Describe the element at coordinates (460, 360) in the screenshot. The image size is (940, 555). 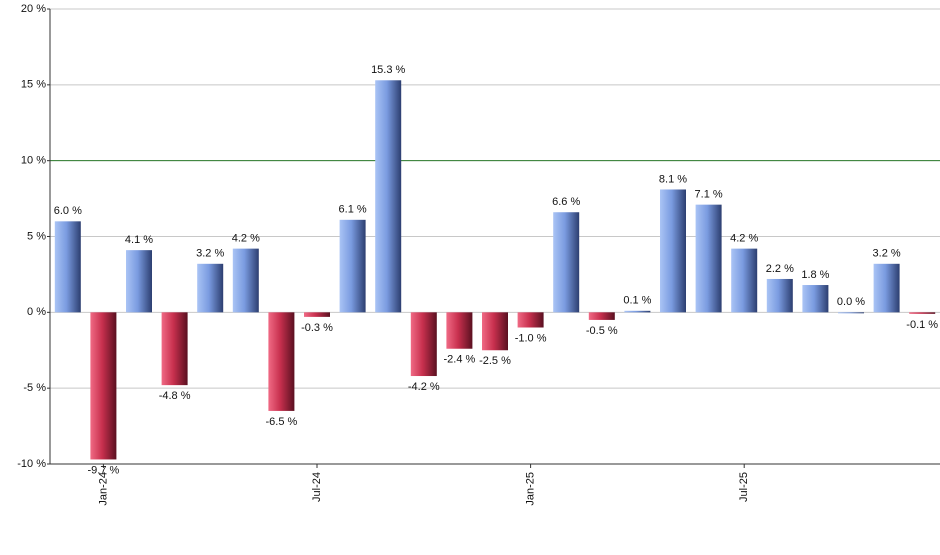
I see `value-label: -2.4 %` at that location.